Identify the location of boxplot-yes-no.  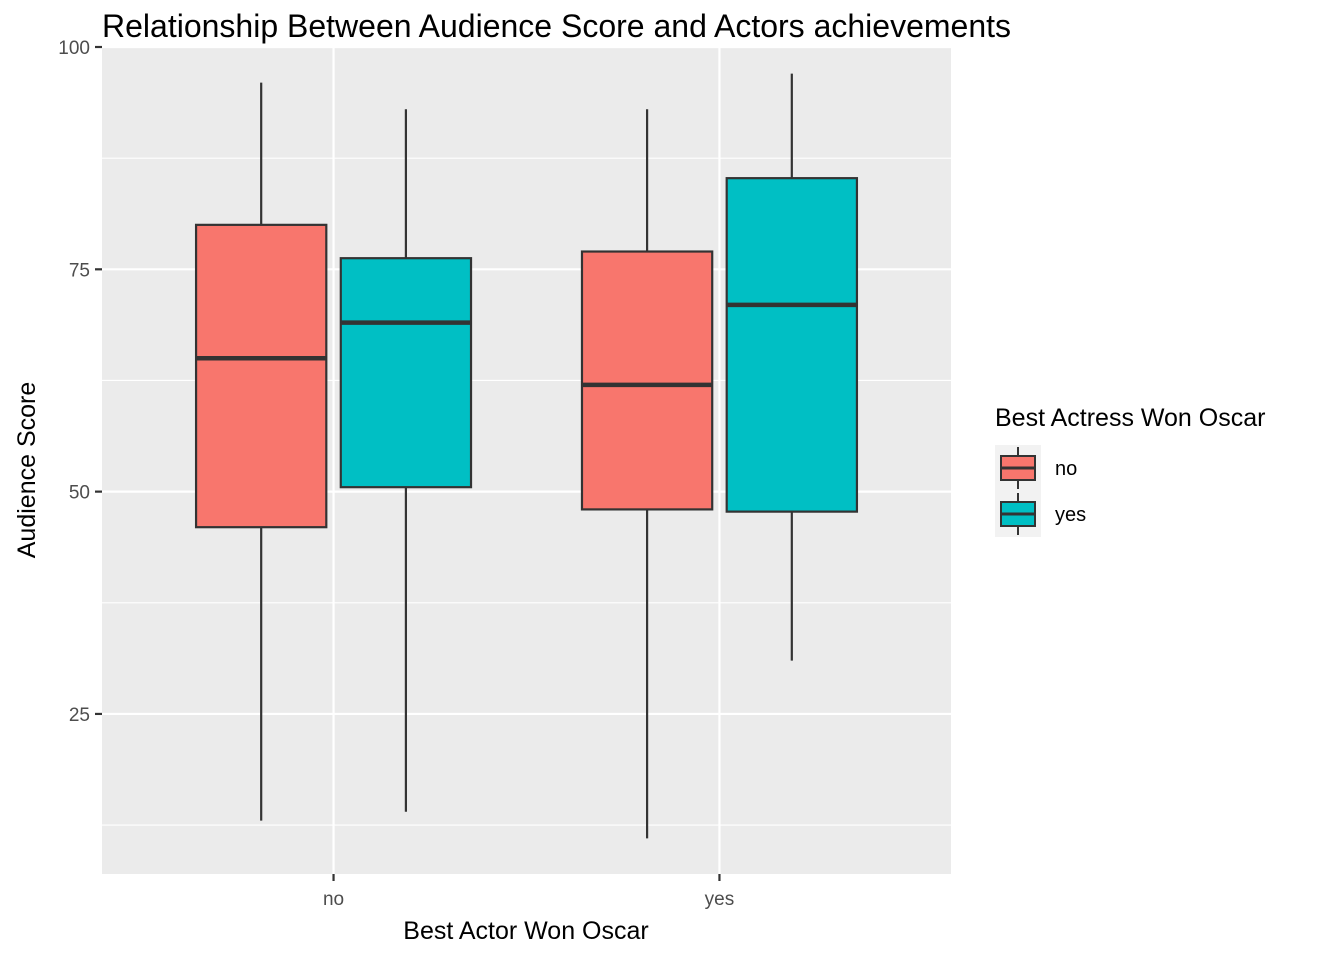
(647, 474).